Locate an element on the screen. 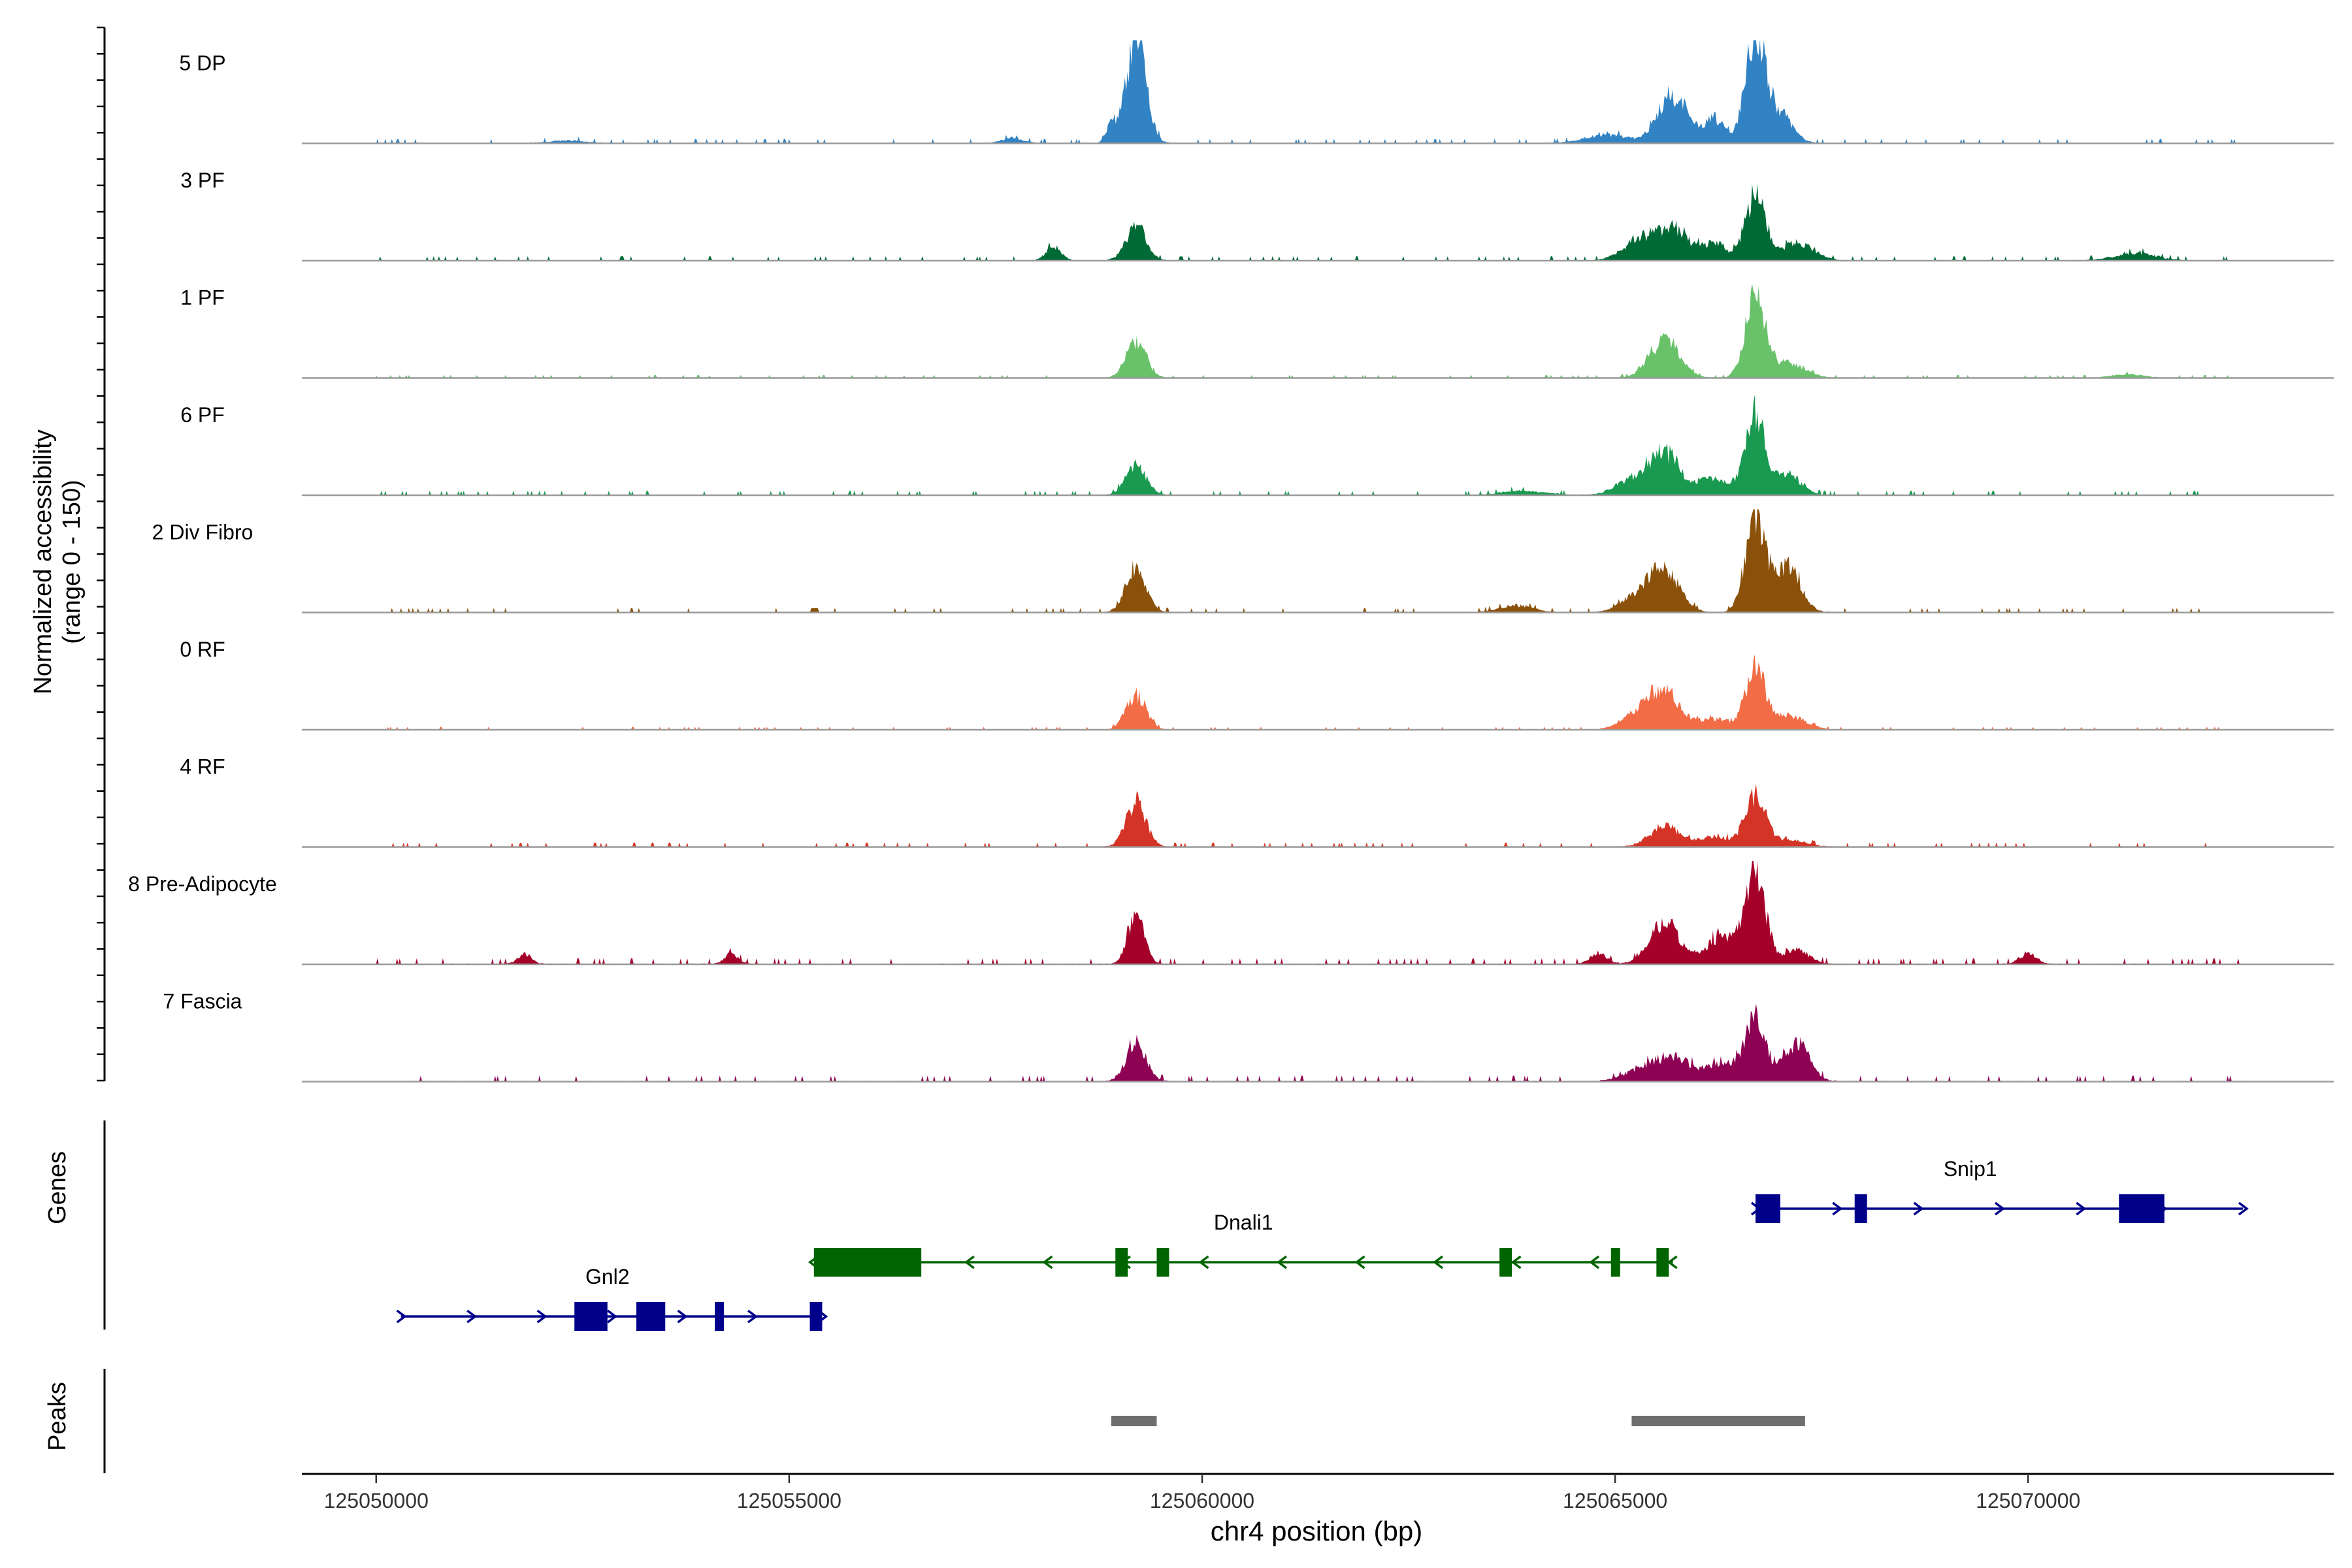 This screenshot has width=2352, height=1568. track-5: 2 Div Fibro is located at coordinates (1243, 561).